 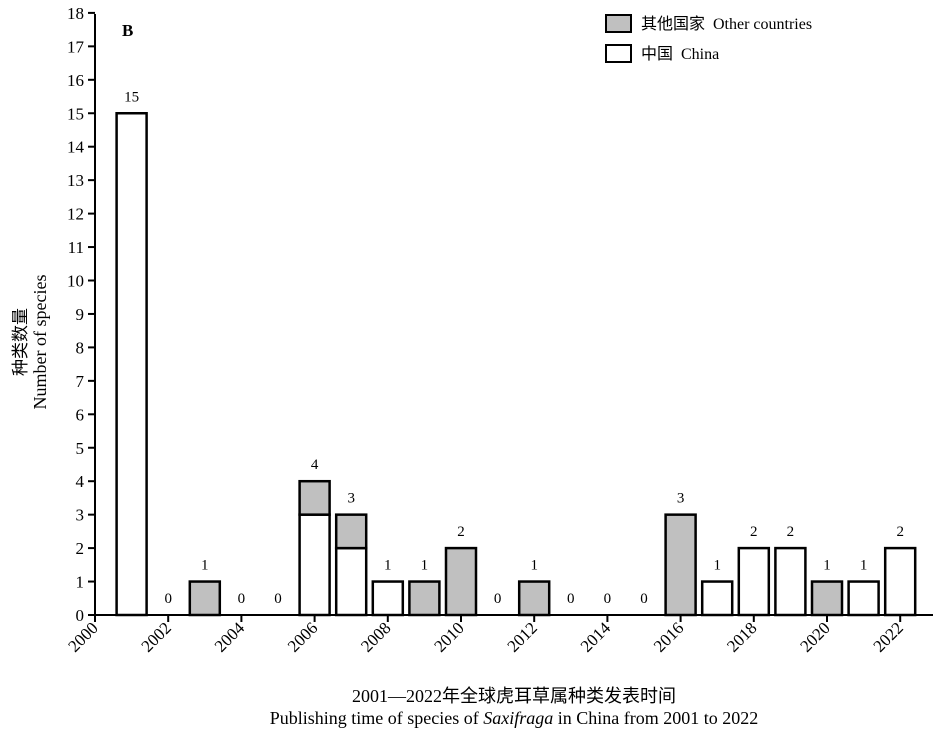 What do you see at coordinates (680, 54) in the screenshot?
I see `legend-label-china: 中国 China` at bounding box center [680, 54].